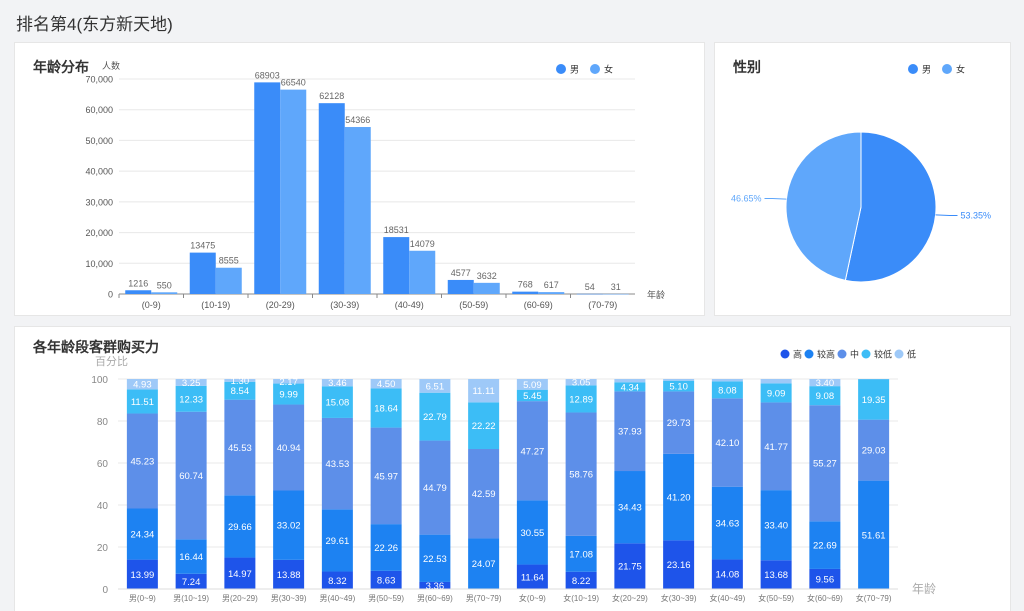 This screenshot has width=1024, height=611. What do you see at coordinates (854, 354) in the screenshot?
I see `legend-label: 中` at bounding box center [854, 354].